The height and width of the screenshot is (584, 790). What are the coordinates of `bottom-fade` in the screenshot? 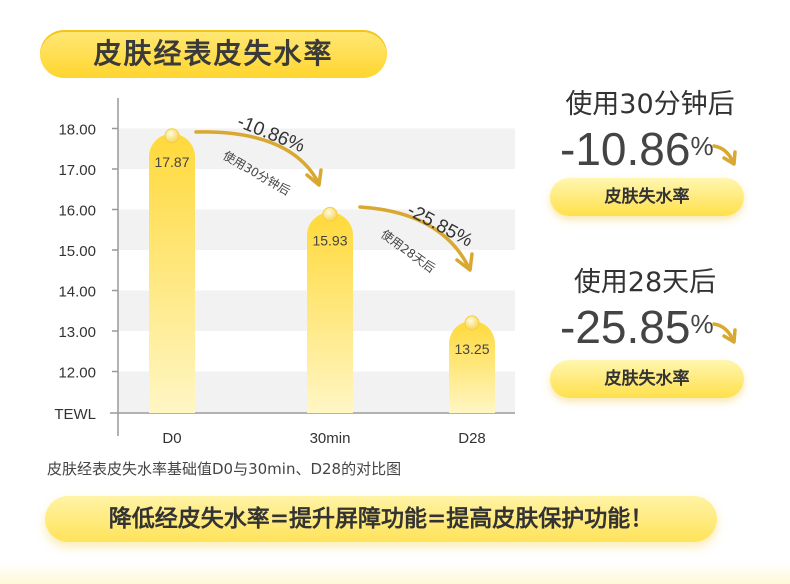 It's located at (395, 573).